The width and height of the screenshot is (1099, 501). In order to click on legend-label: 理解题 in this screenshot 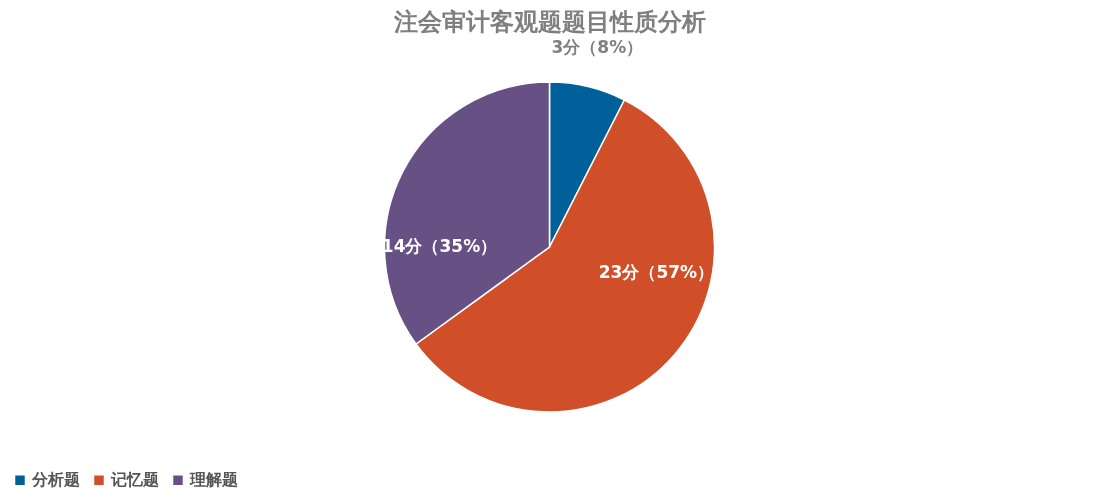, I will do `click(213, 480)`.